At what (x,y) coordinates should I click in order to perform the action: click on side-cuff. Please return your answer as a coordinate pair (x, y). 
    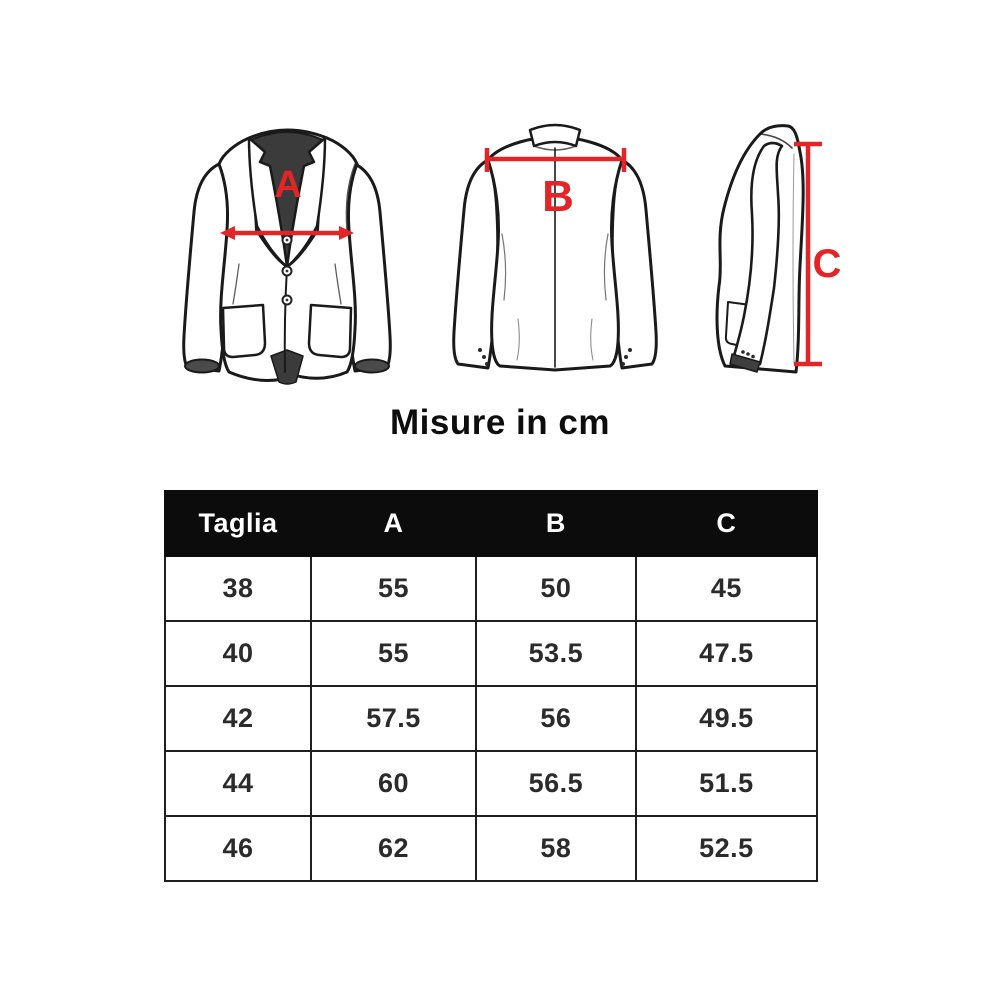
    Looking at the image, I should click on (745, 363).